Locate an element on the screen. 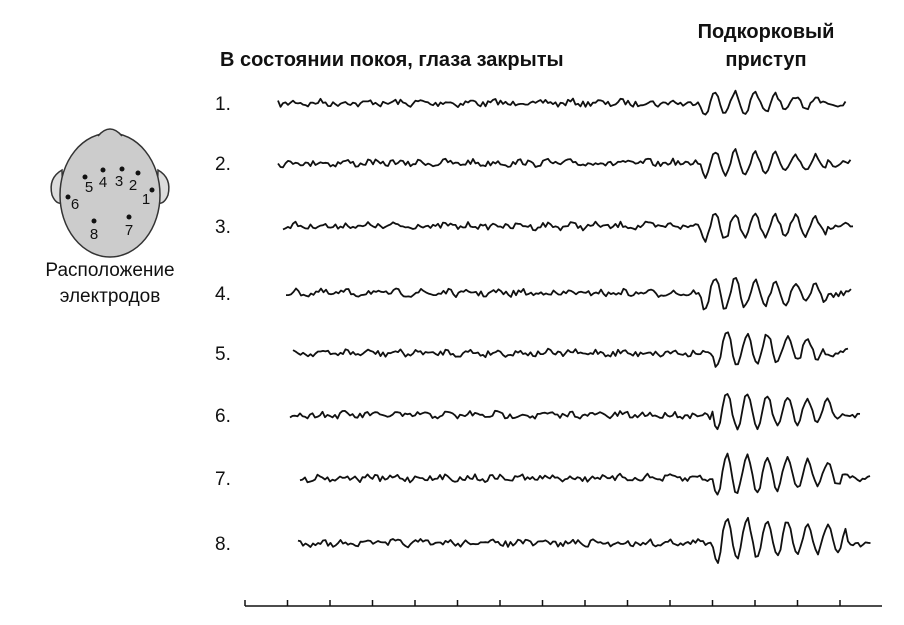 This screenshot has height=625, width=904. channel-label: 7. is located at coordinates (223, 479).